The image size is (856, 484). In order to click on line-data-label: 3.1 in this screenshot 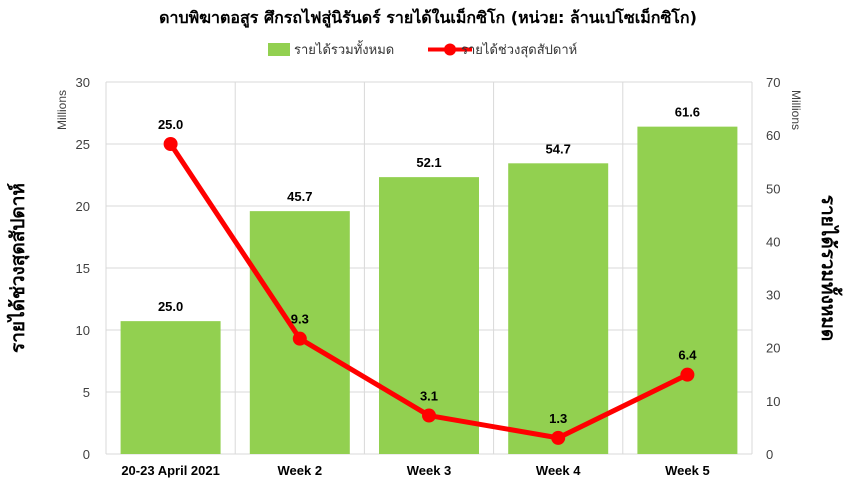, I will do `click(429, 396)`.